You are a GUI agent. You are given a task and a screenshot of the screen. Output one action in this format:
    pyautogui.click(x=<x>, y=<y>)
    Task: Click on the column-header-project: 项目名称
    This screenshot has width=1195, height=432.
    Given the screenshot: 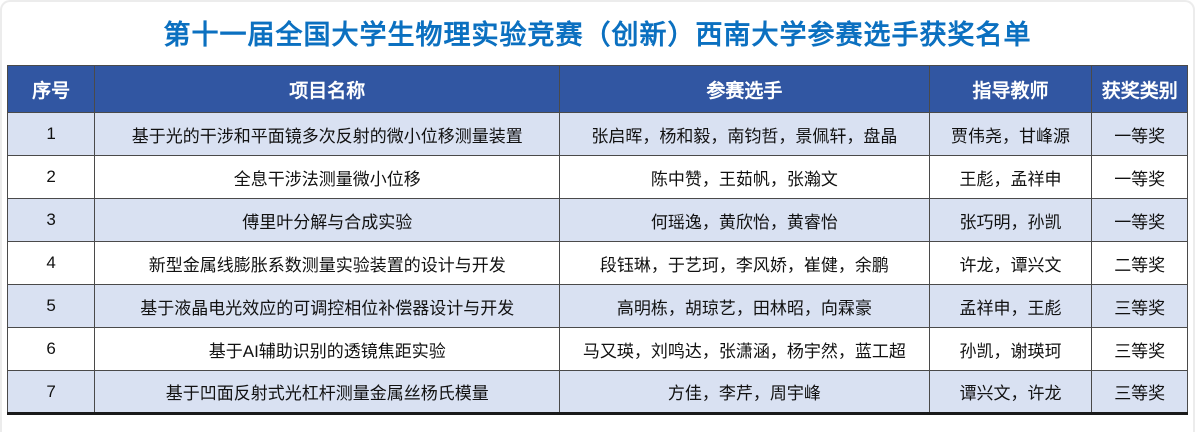 What is the action you would take?
    pyautogui.click(x=327, y=89)
    